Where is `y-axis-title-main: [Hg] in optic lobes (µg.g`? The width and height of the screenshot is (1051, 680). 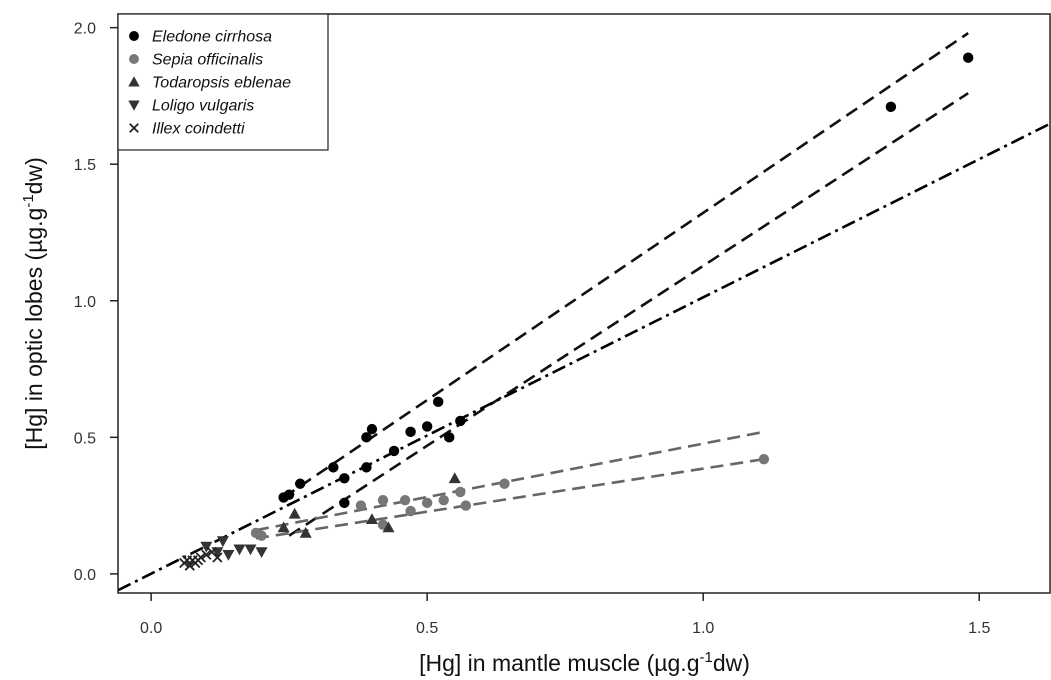
y-axis-title-main: [Hg] in optic lobes (µg.g is located at coordinates (34, 329).